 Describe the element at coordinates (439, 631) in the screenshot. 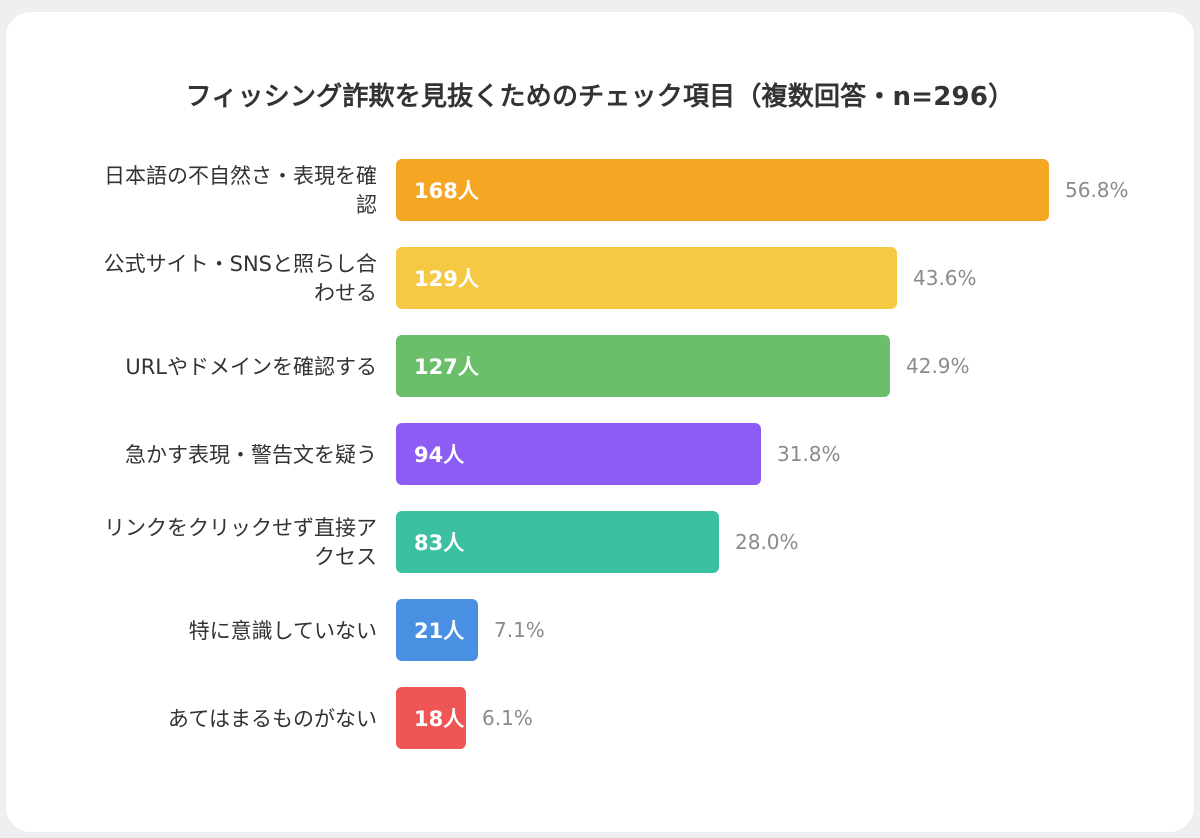

I see `bar-value-label: 21人` at that location.